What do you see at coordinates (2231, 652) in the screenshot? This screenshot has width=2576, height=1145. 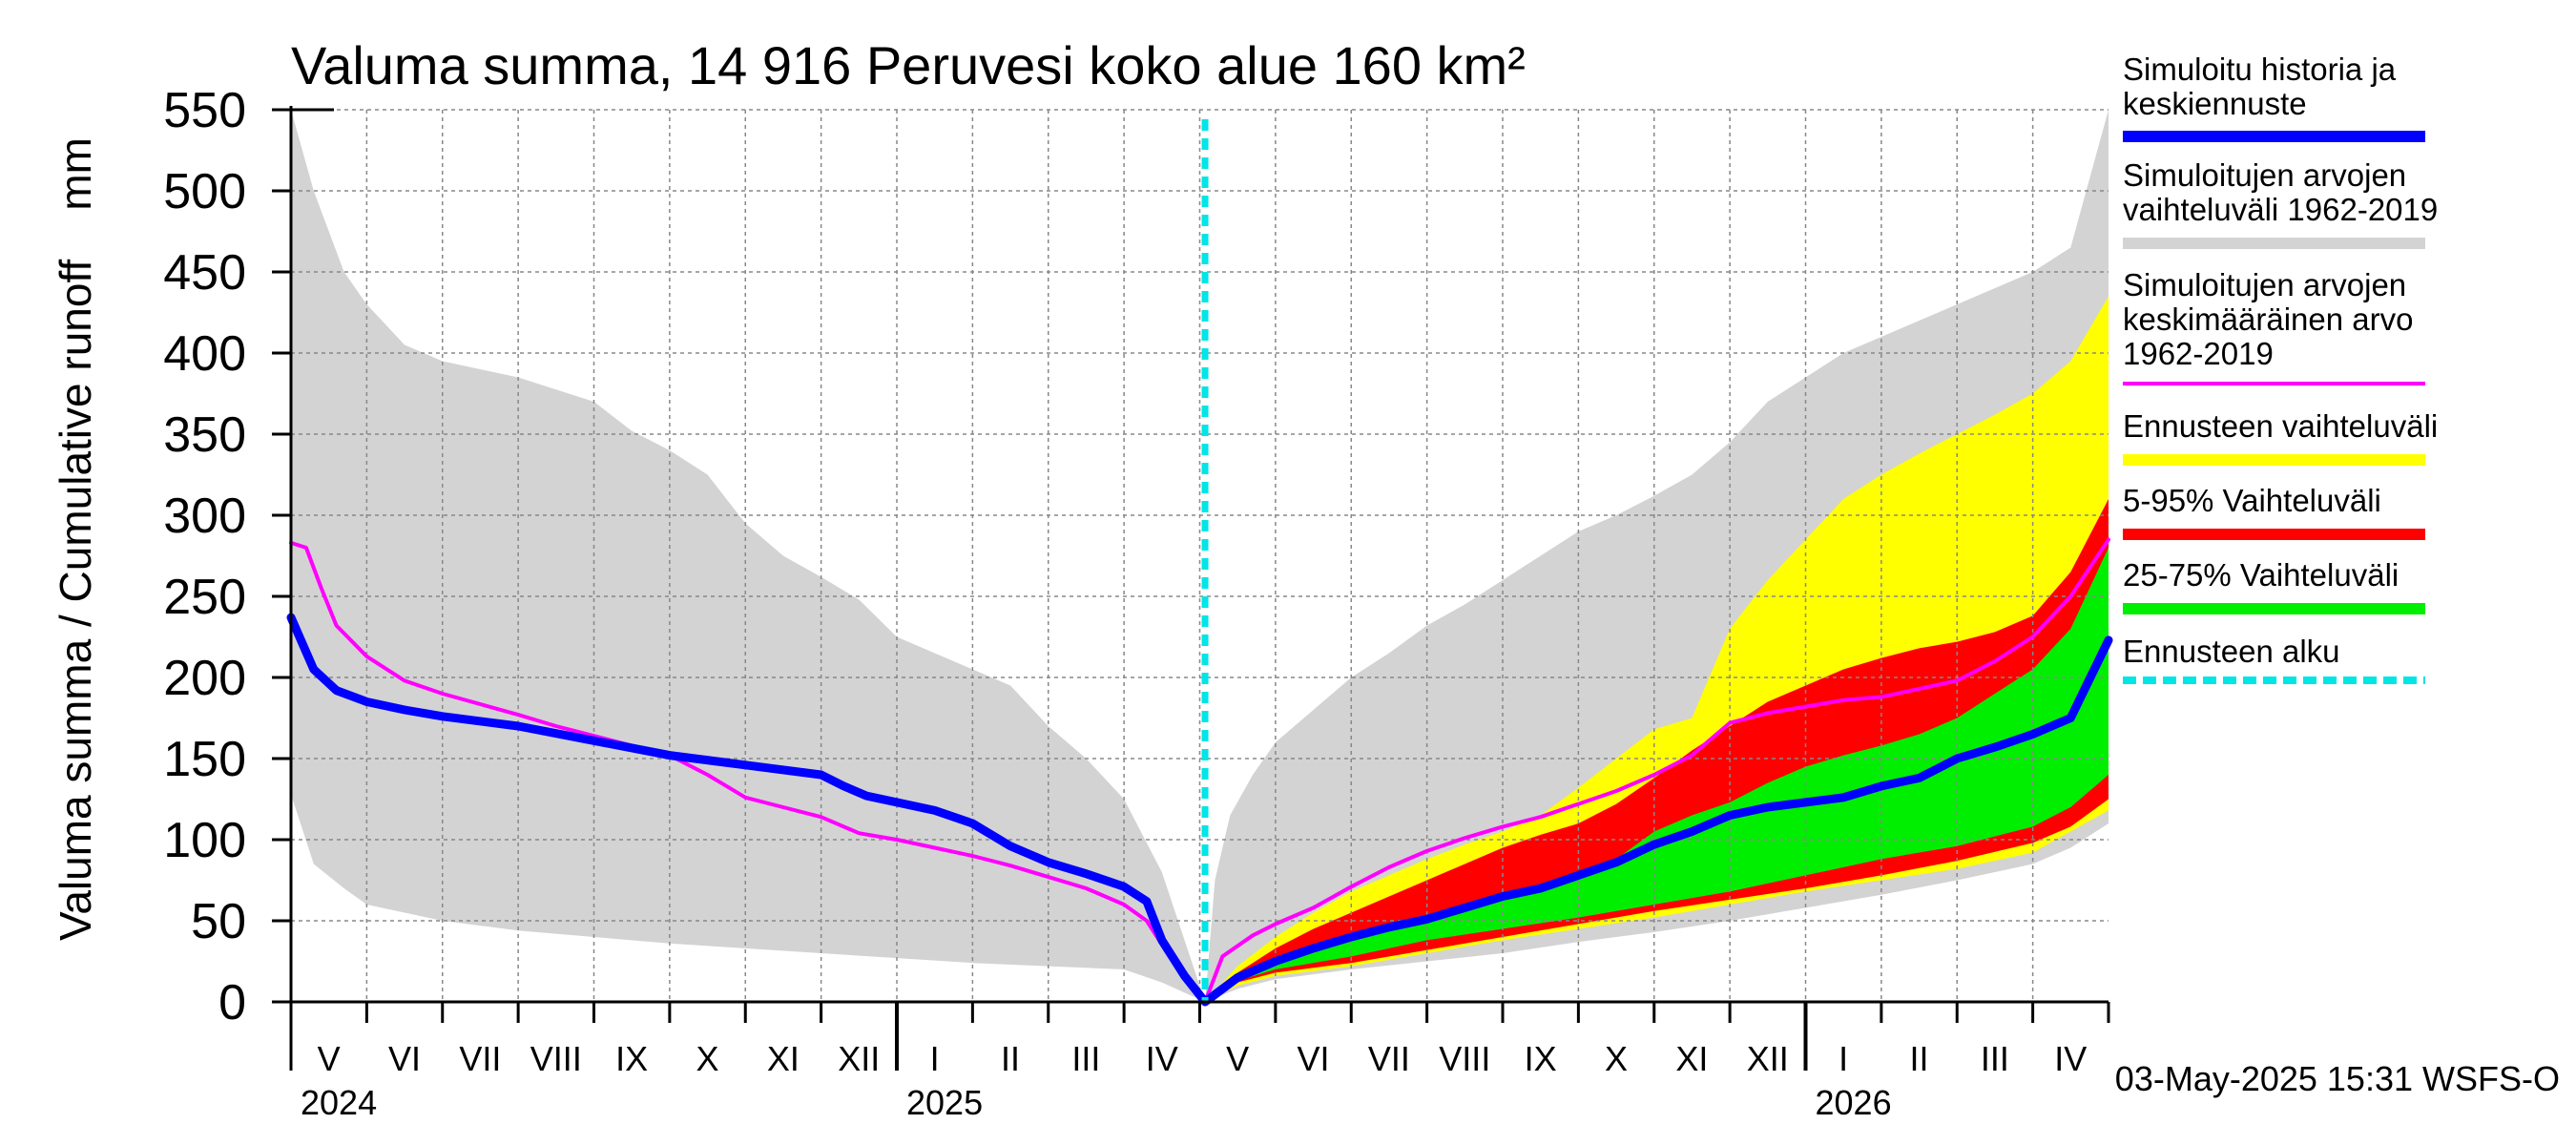 I see `legend-label: Ennusteen alku` at bounding box center [2231, 652].